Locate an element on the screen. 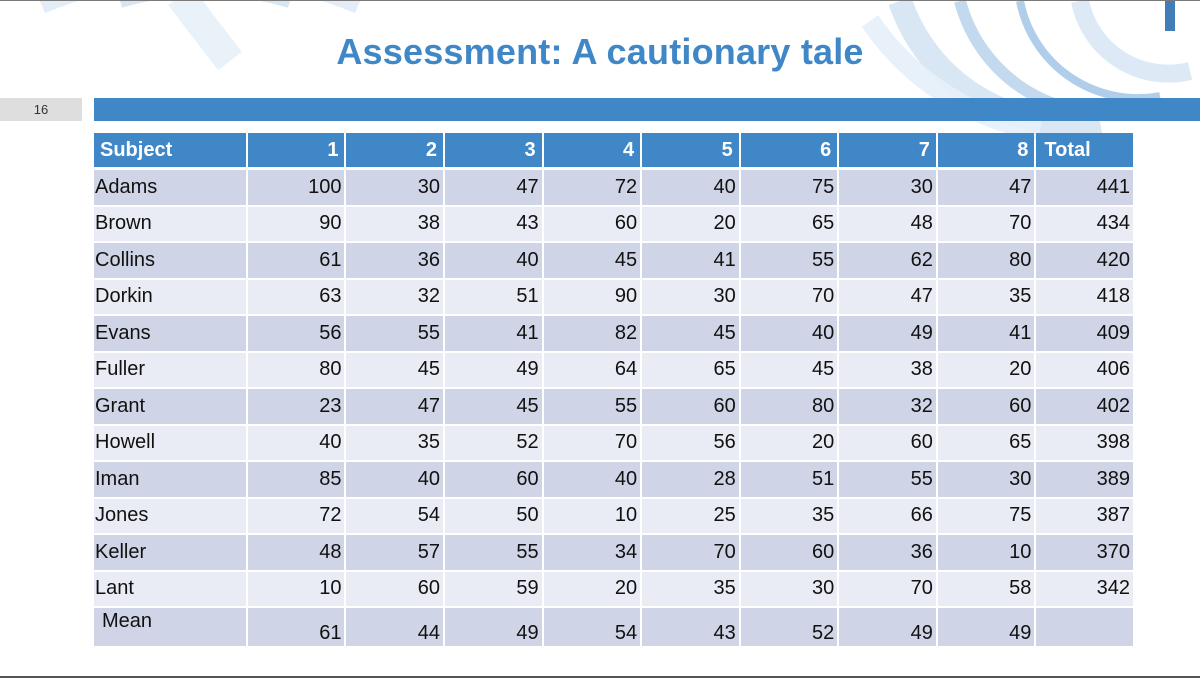  subject-name-cell: Keller is located at coordinates (170, 553).